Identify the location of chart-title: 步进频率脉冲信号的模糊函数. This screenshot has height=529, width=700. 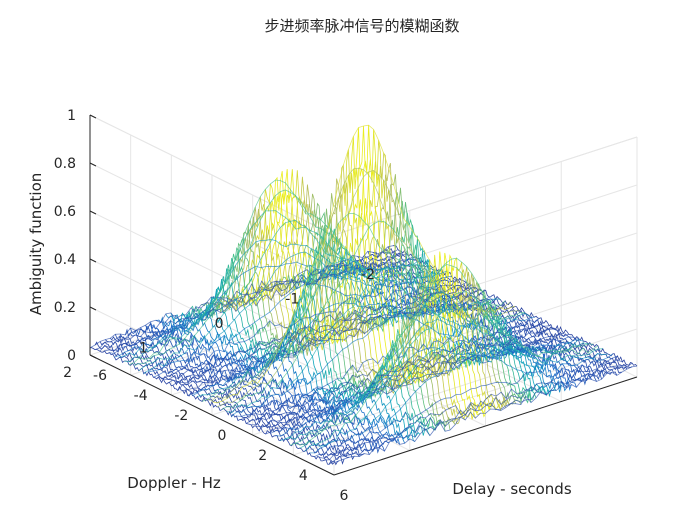
(361, 26).